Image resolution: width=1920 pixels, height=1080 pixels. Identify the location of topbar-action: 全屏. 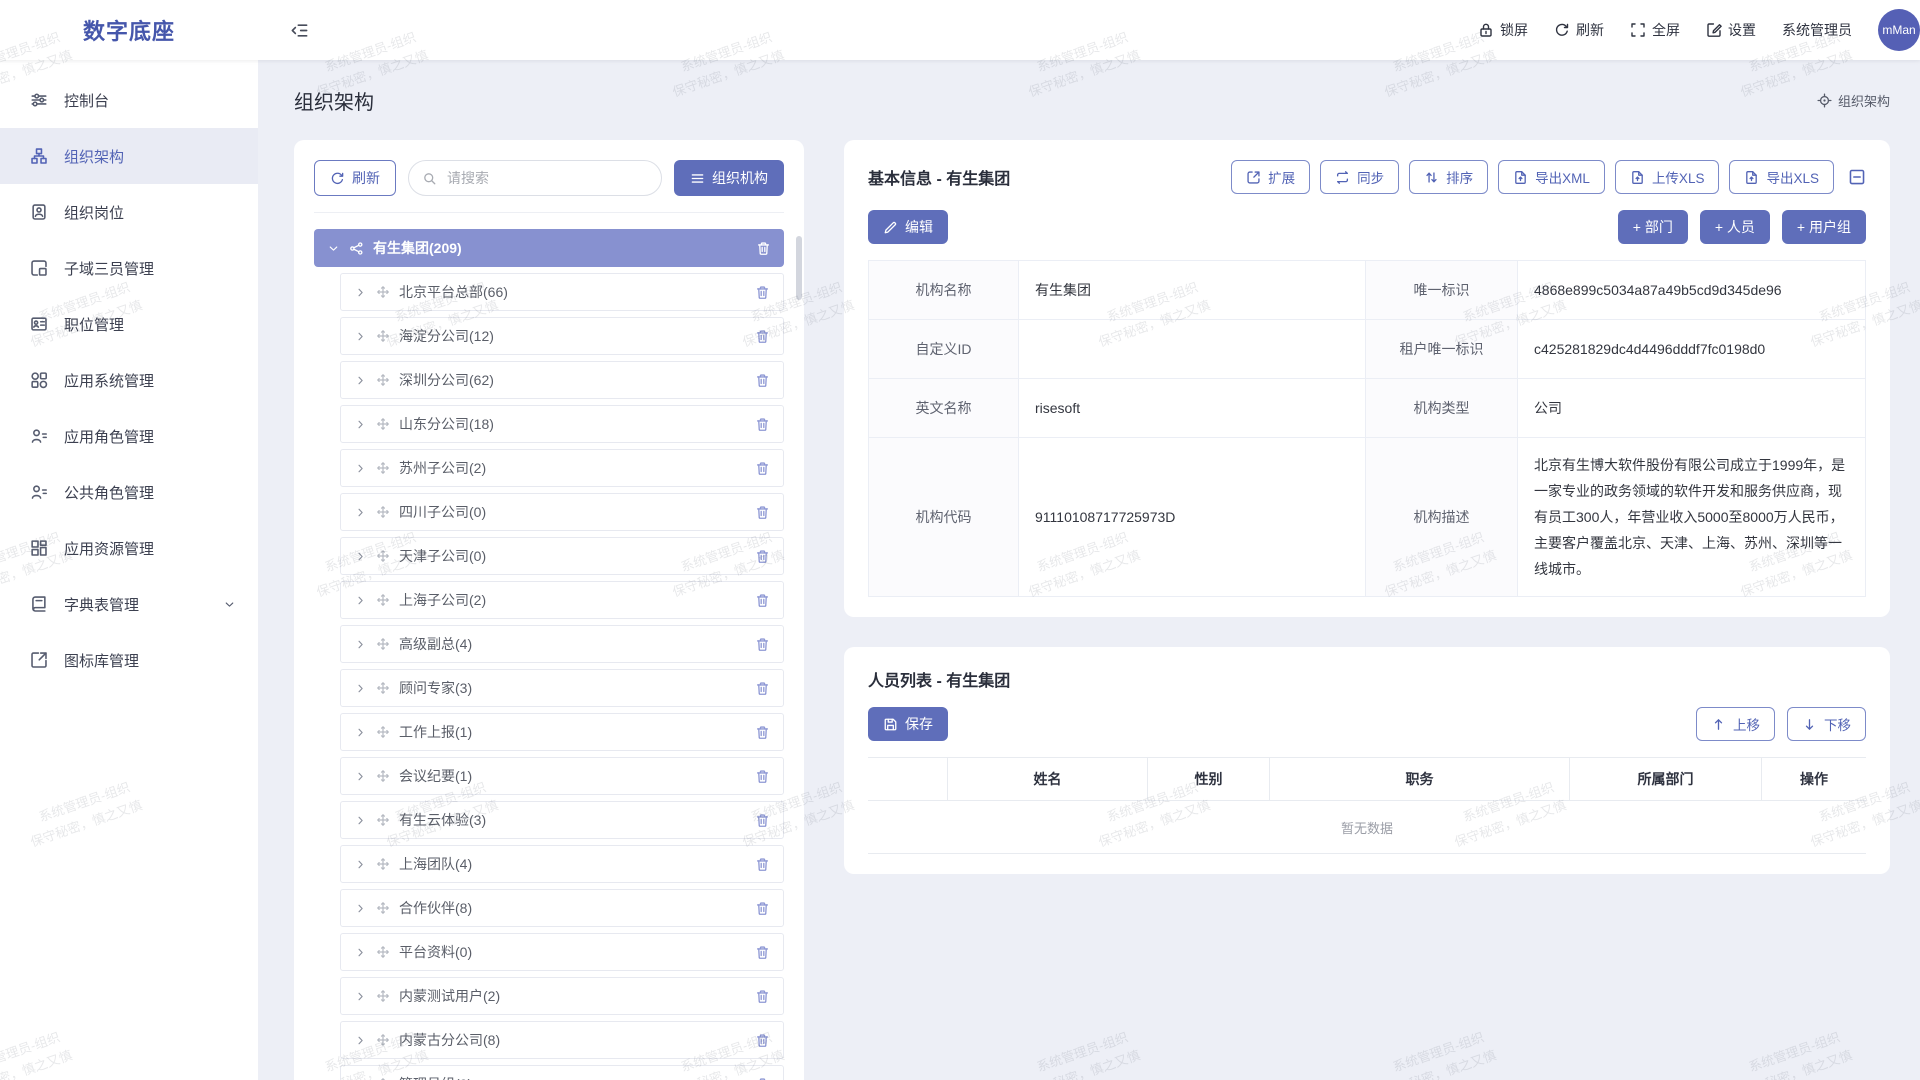
(1655, 30).